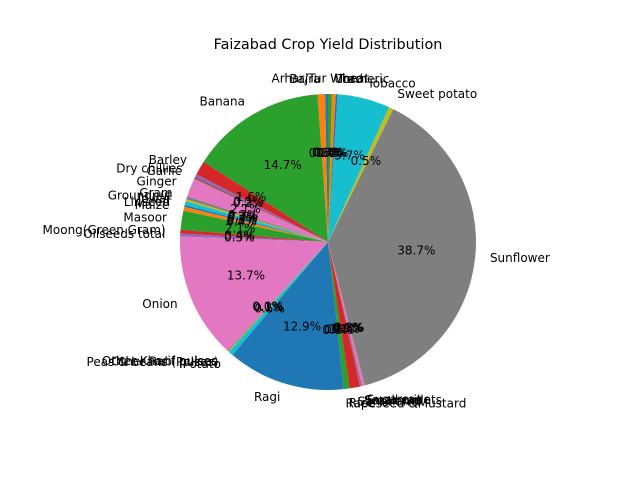 The width and height of the screenshot is (640, 480). Describe the element at coordinates (168, 160) in the screenshot. I see `slice-label-barley: Barley` at that location.